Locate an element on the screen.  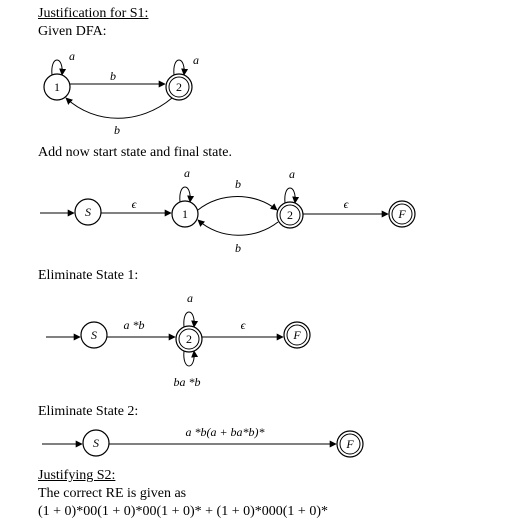
edge-1-2-aug is located at coordinates (237, 203).